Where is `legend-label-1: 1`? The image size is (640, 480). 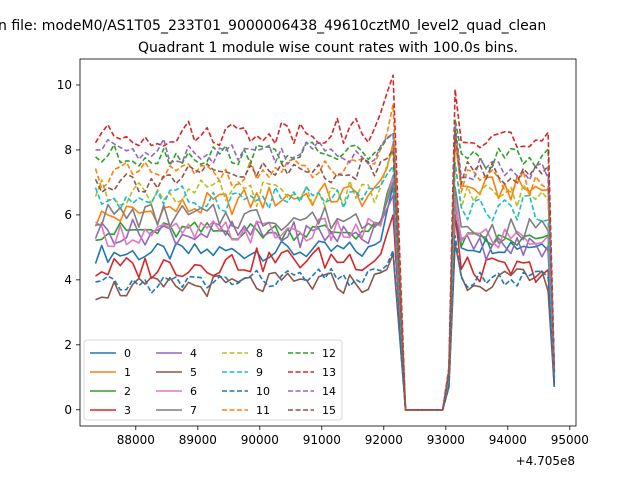
legend-label-1: 1 is located at coordinates (127, 372).